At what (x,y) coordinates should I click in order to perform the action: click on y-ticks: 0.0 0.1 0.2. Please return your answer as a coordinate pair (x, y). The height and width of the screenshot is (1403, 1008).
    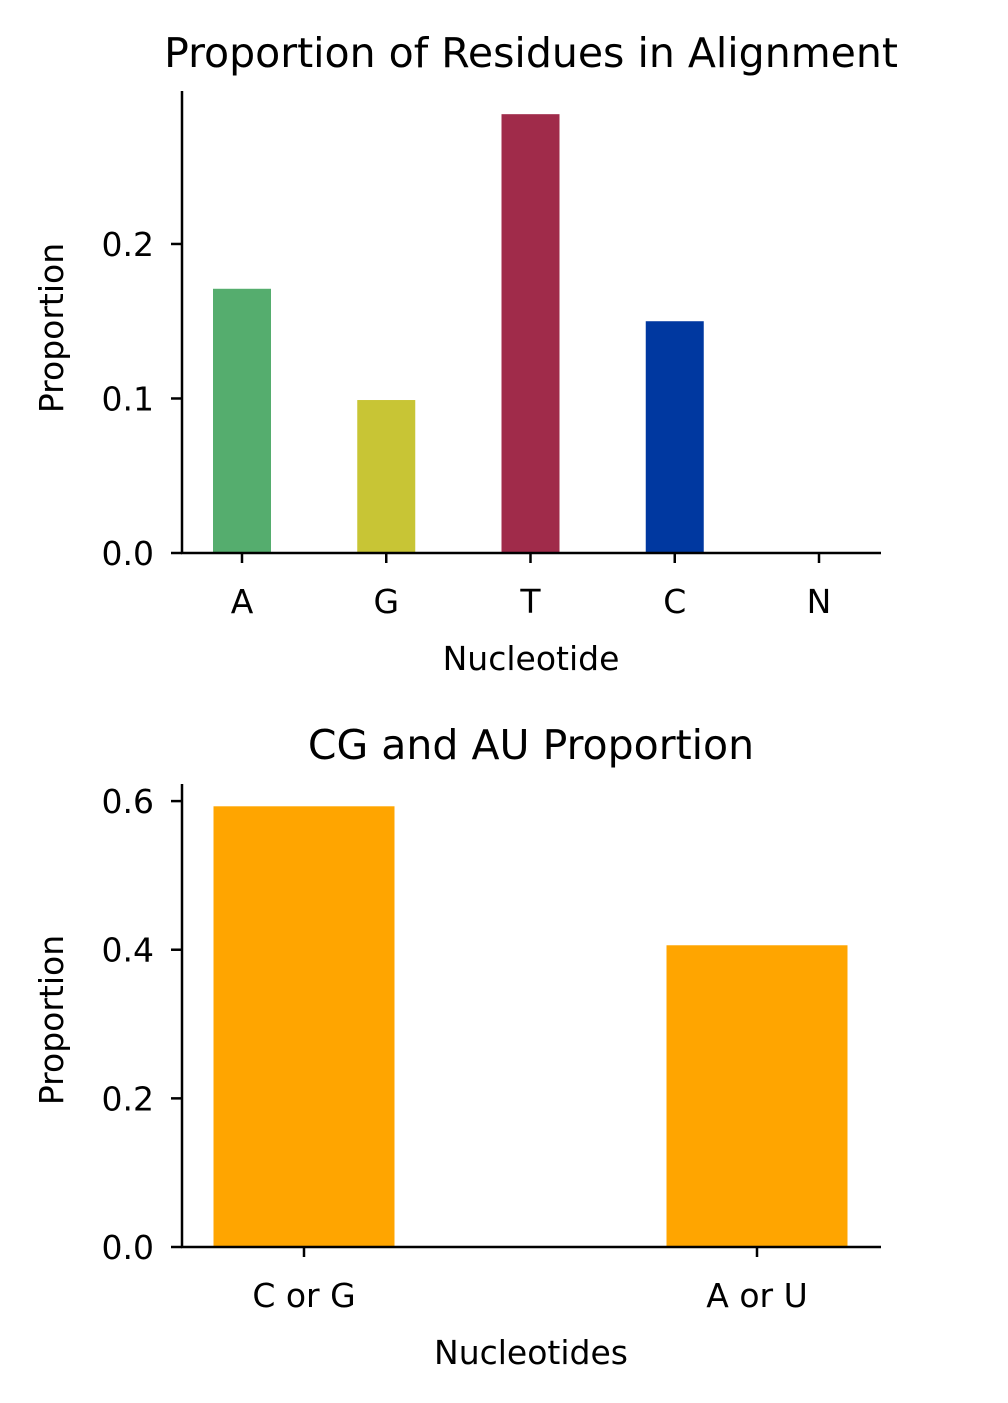
    Looking at the image, I should click on (142, 399).